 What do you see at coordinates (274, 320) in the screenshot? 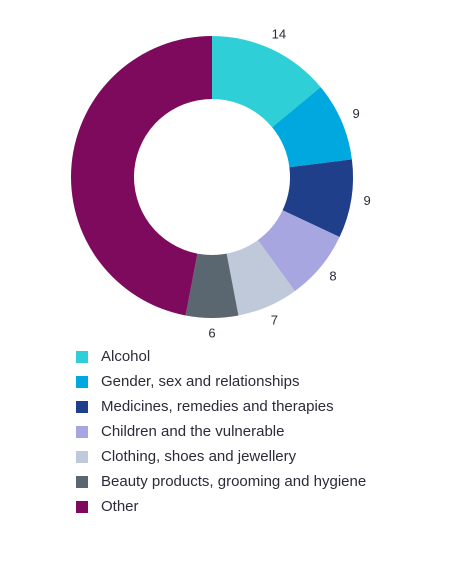
I see `value-label: 7` at bounding box center [274, 320].